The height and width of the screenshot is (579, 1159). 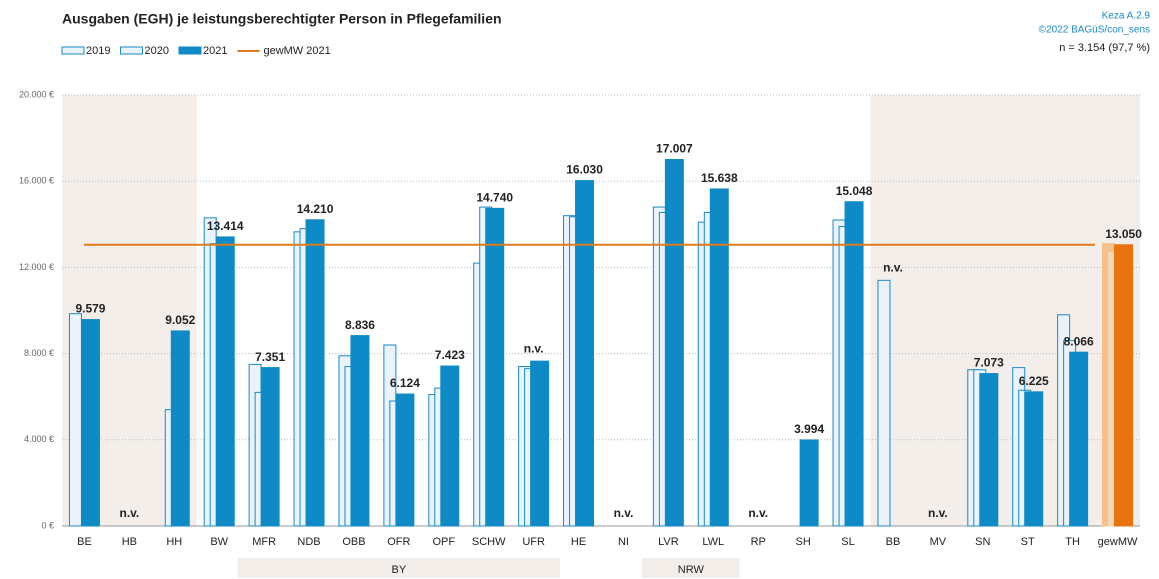 What do you see at coordinates (1126, 16) in the screenshot?
I see `source: Keza A.2.9` at bounding box center [1126, 16].